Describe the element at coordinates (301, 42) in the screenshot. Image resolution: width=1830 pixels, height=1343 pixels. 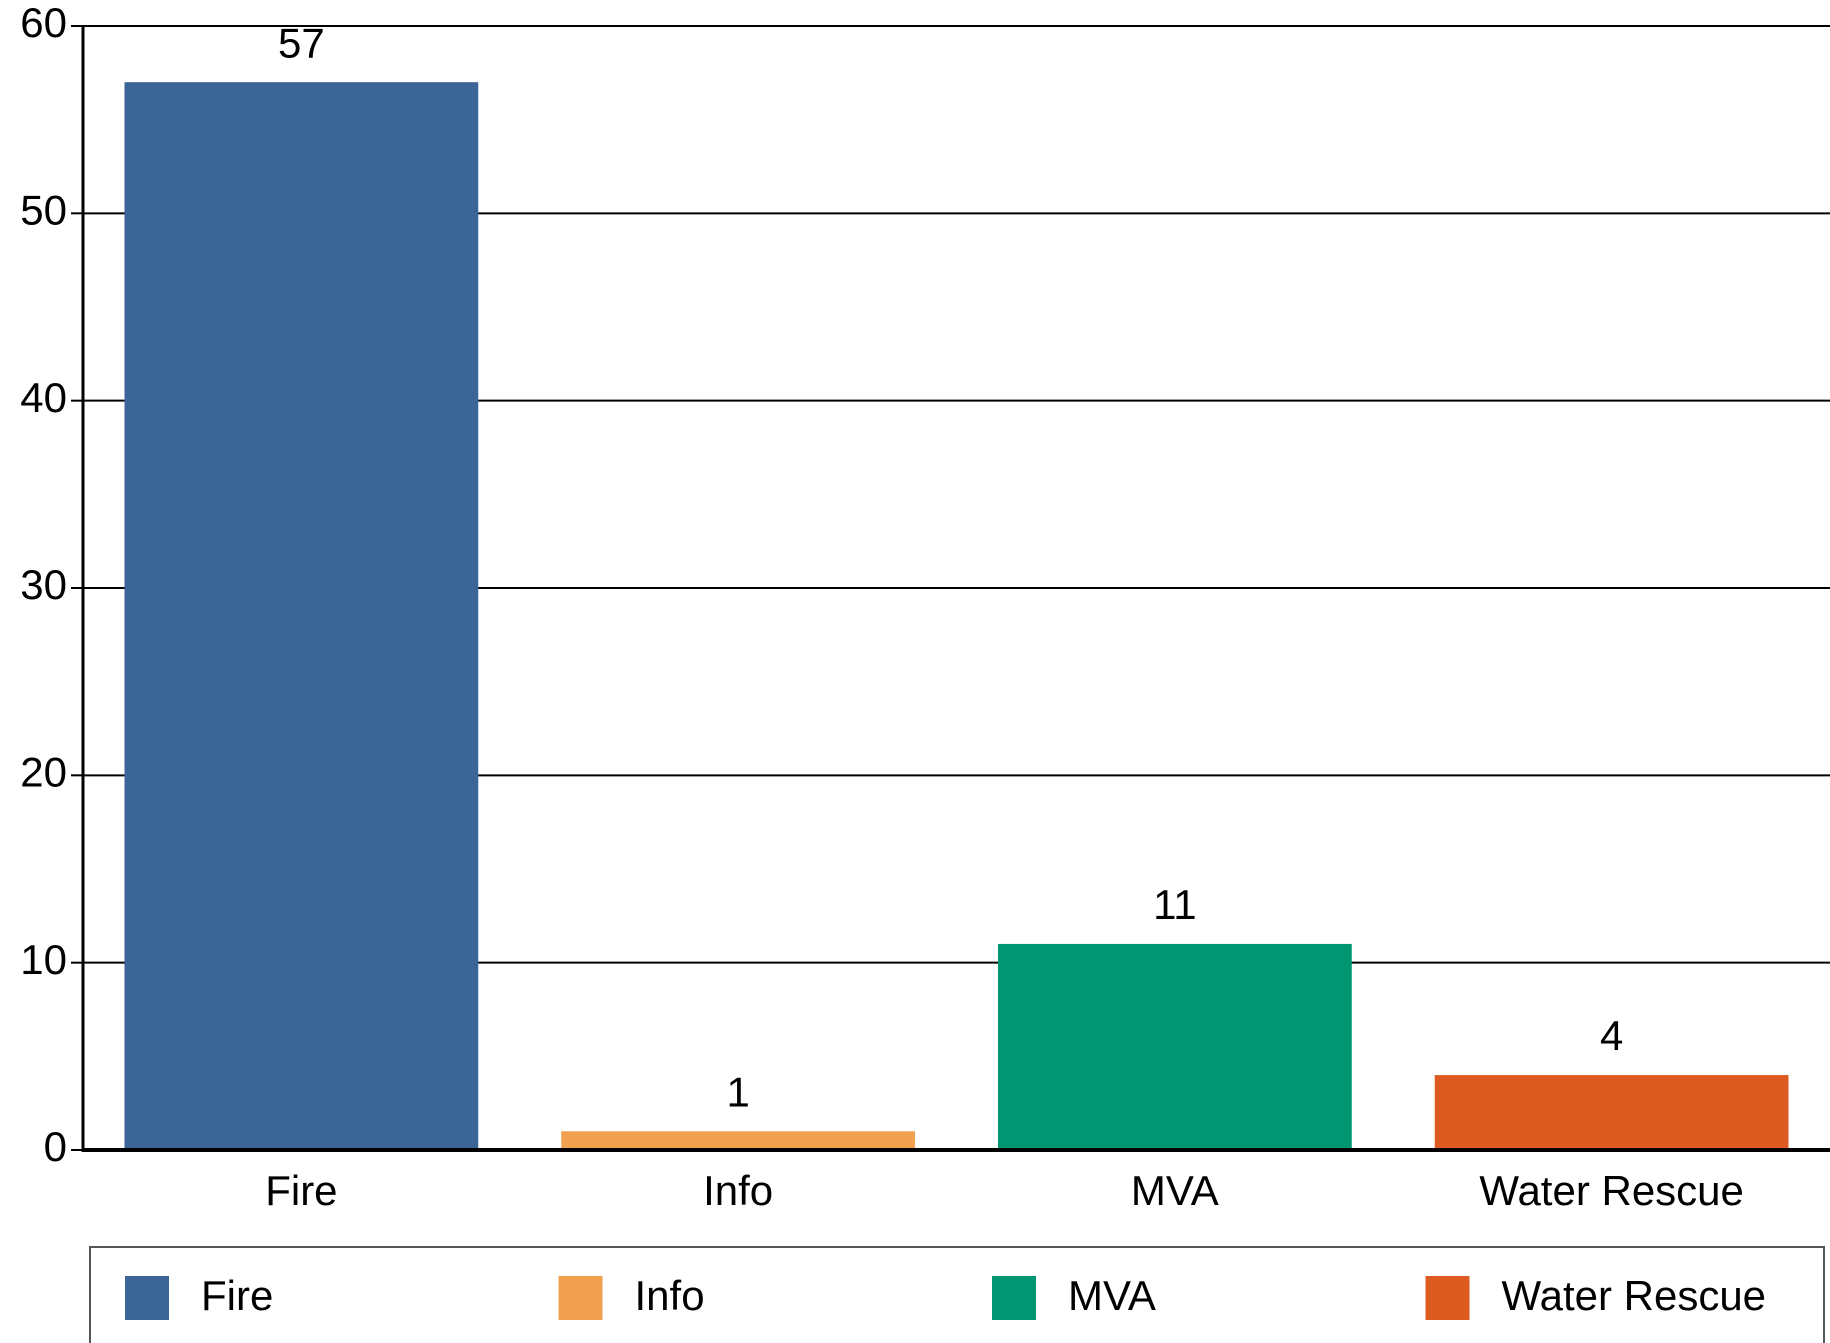
I see `data-label: 57` at that location.